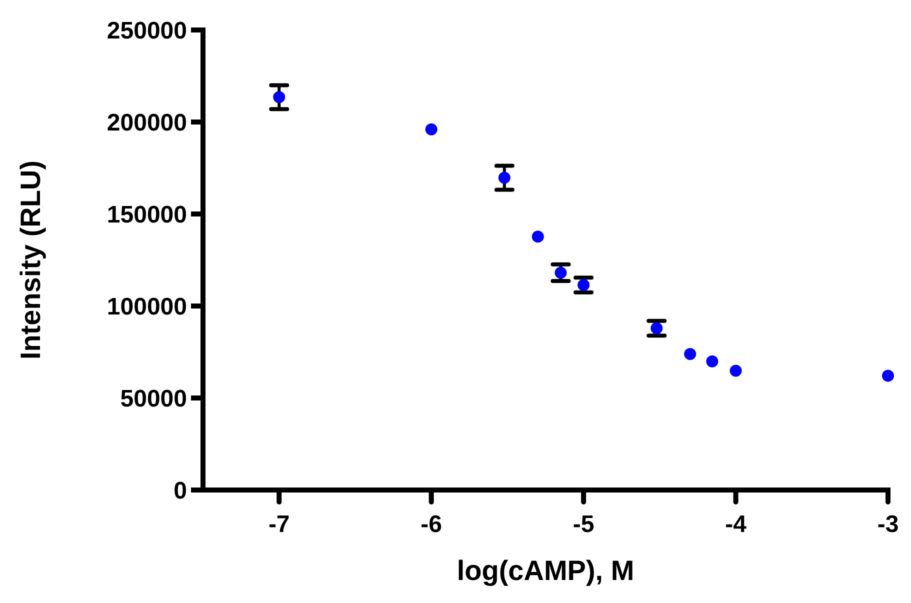 Image resolution: width=911 pixels, height=603 pixels. Describe the element at coordinates (153, 398) in the screenshot. I see `y-tick-label: 50000` at that location.